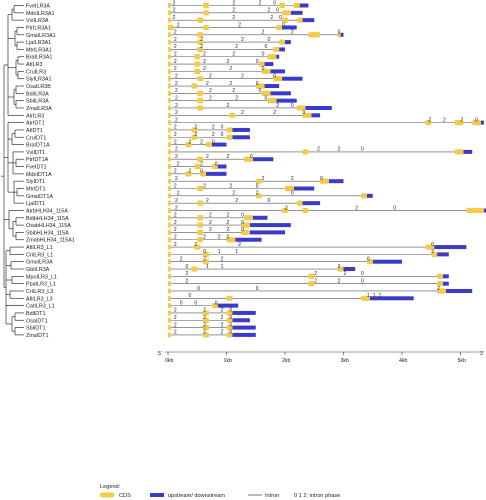 The height and width of the screenshot is (500, 486). Describe the element at coordinates (39, 175) in the screenshot. I see `gene-label: MdoIDT1A` at that location.